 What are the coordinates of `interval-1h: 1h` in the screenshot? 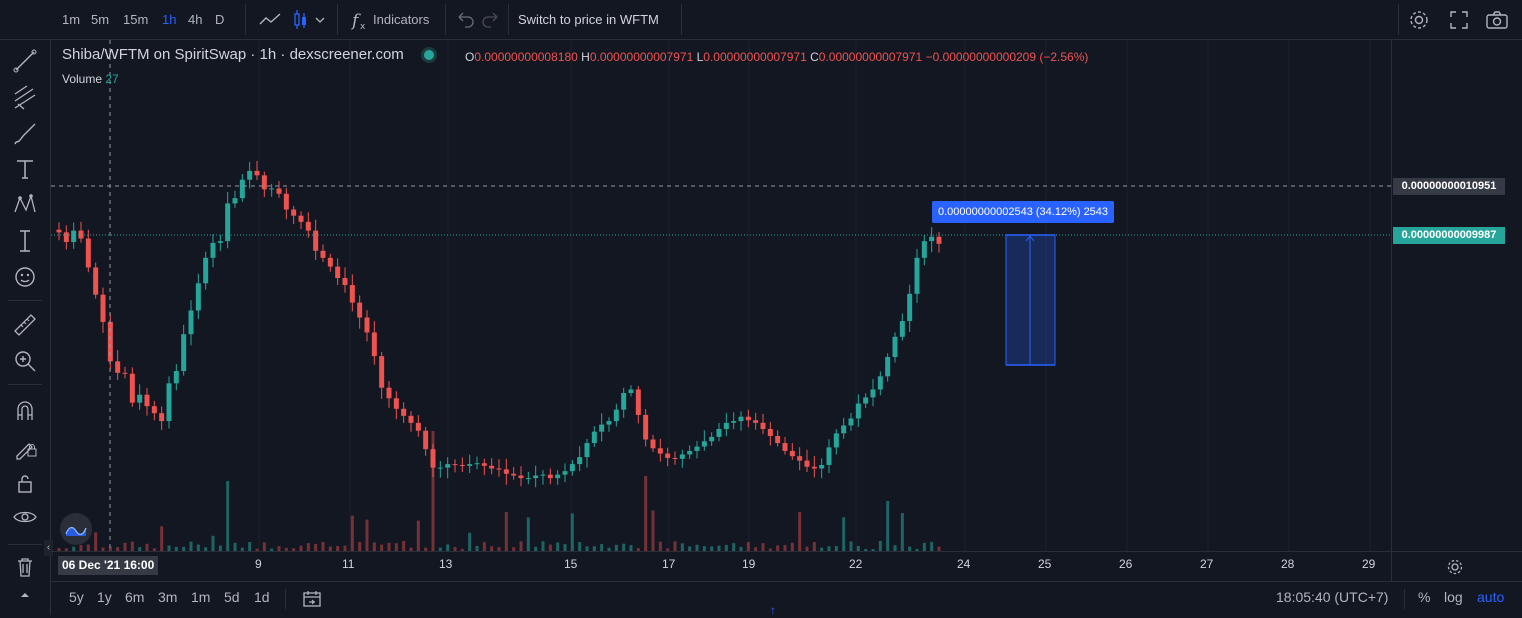 It's located at (169, 19).